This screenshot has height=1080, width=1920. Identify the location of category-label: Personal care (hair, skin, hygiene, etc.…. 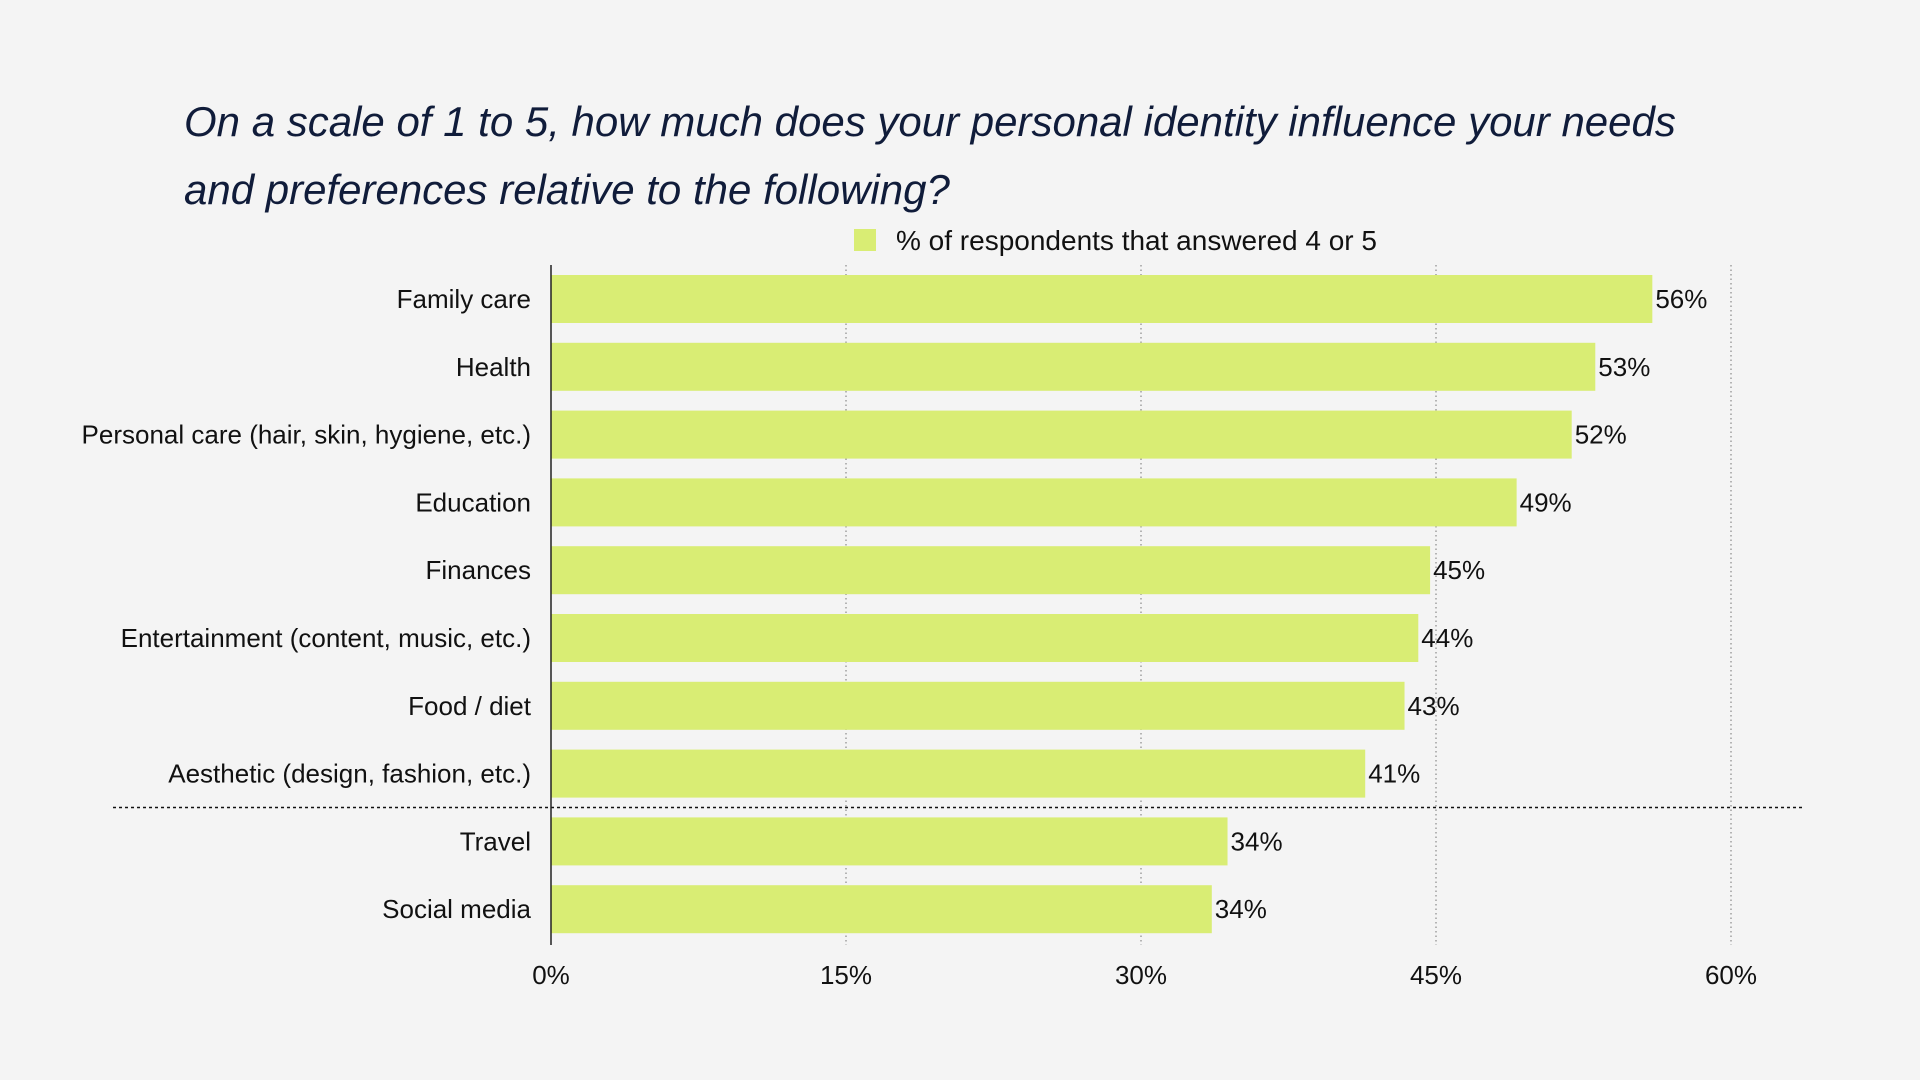
(306, 435).